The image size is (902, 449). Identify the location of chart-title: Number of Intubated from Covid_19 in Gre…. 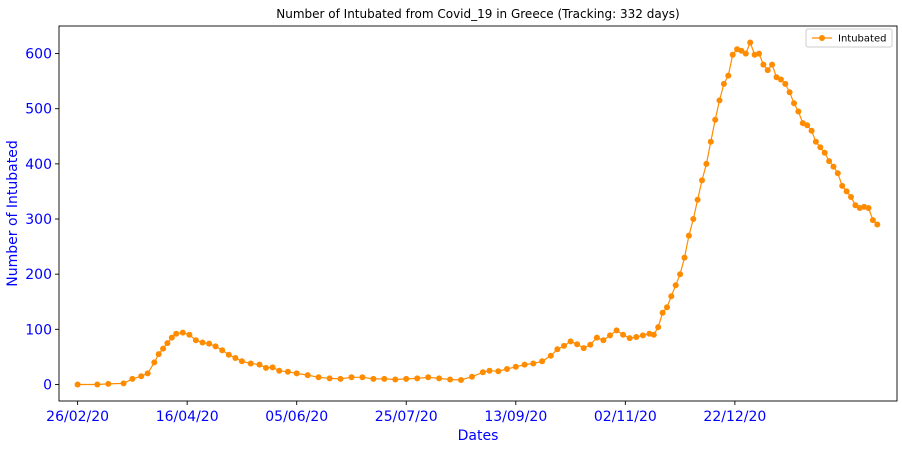
(477, 14).